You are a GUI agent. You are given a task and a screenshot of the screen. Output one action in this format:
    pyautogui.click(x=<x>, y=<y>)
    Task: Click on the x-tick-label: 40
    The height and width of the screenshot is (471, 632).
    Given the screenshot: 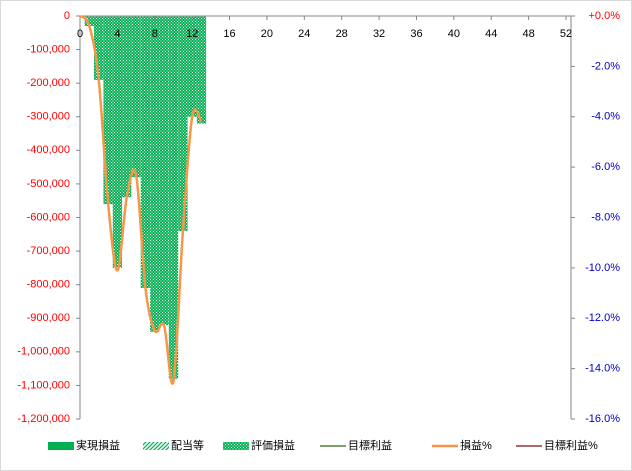 What is the action you would take?
    pyautogui.click(x=454, y=34)
    